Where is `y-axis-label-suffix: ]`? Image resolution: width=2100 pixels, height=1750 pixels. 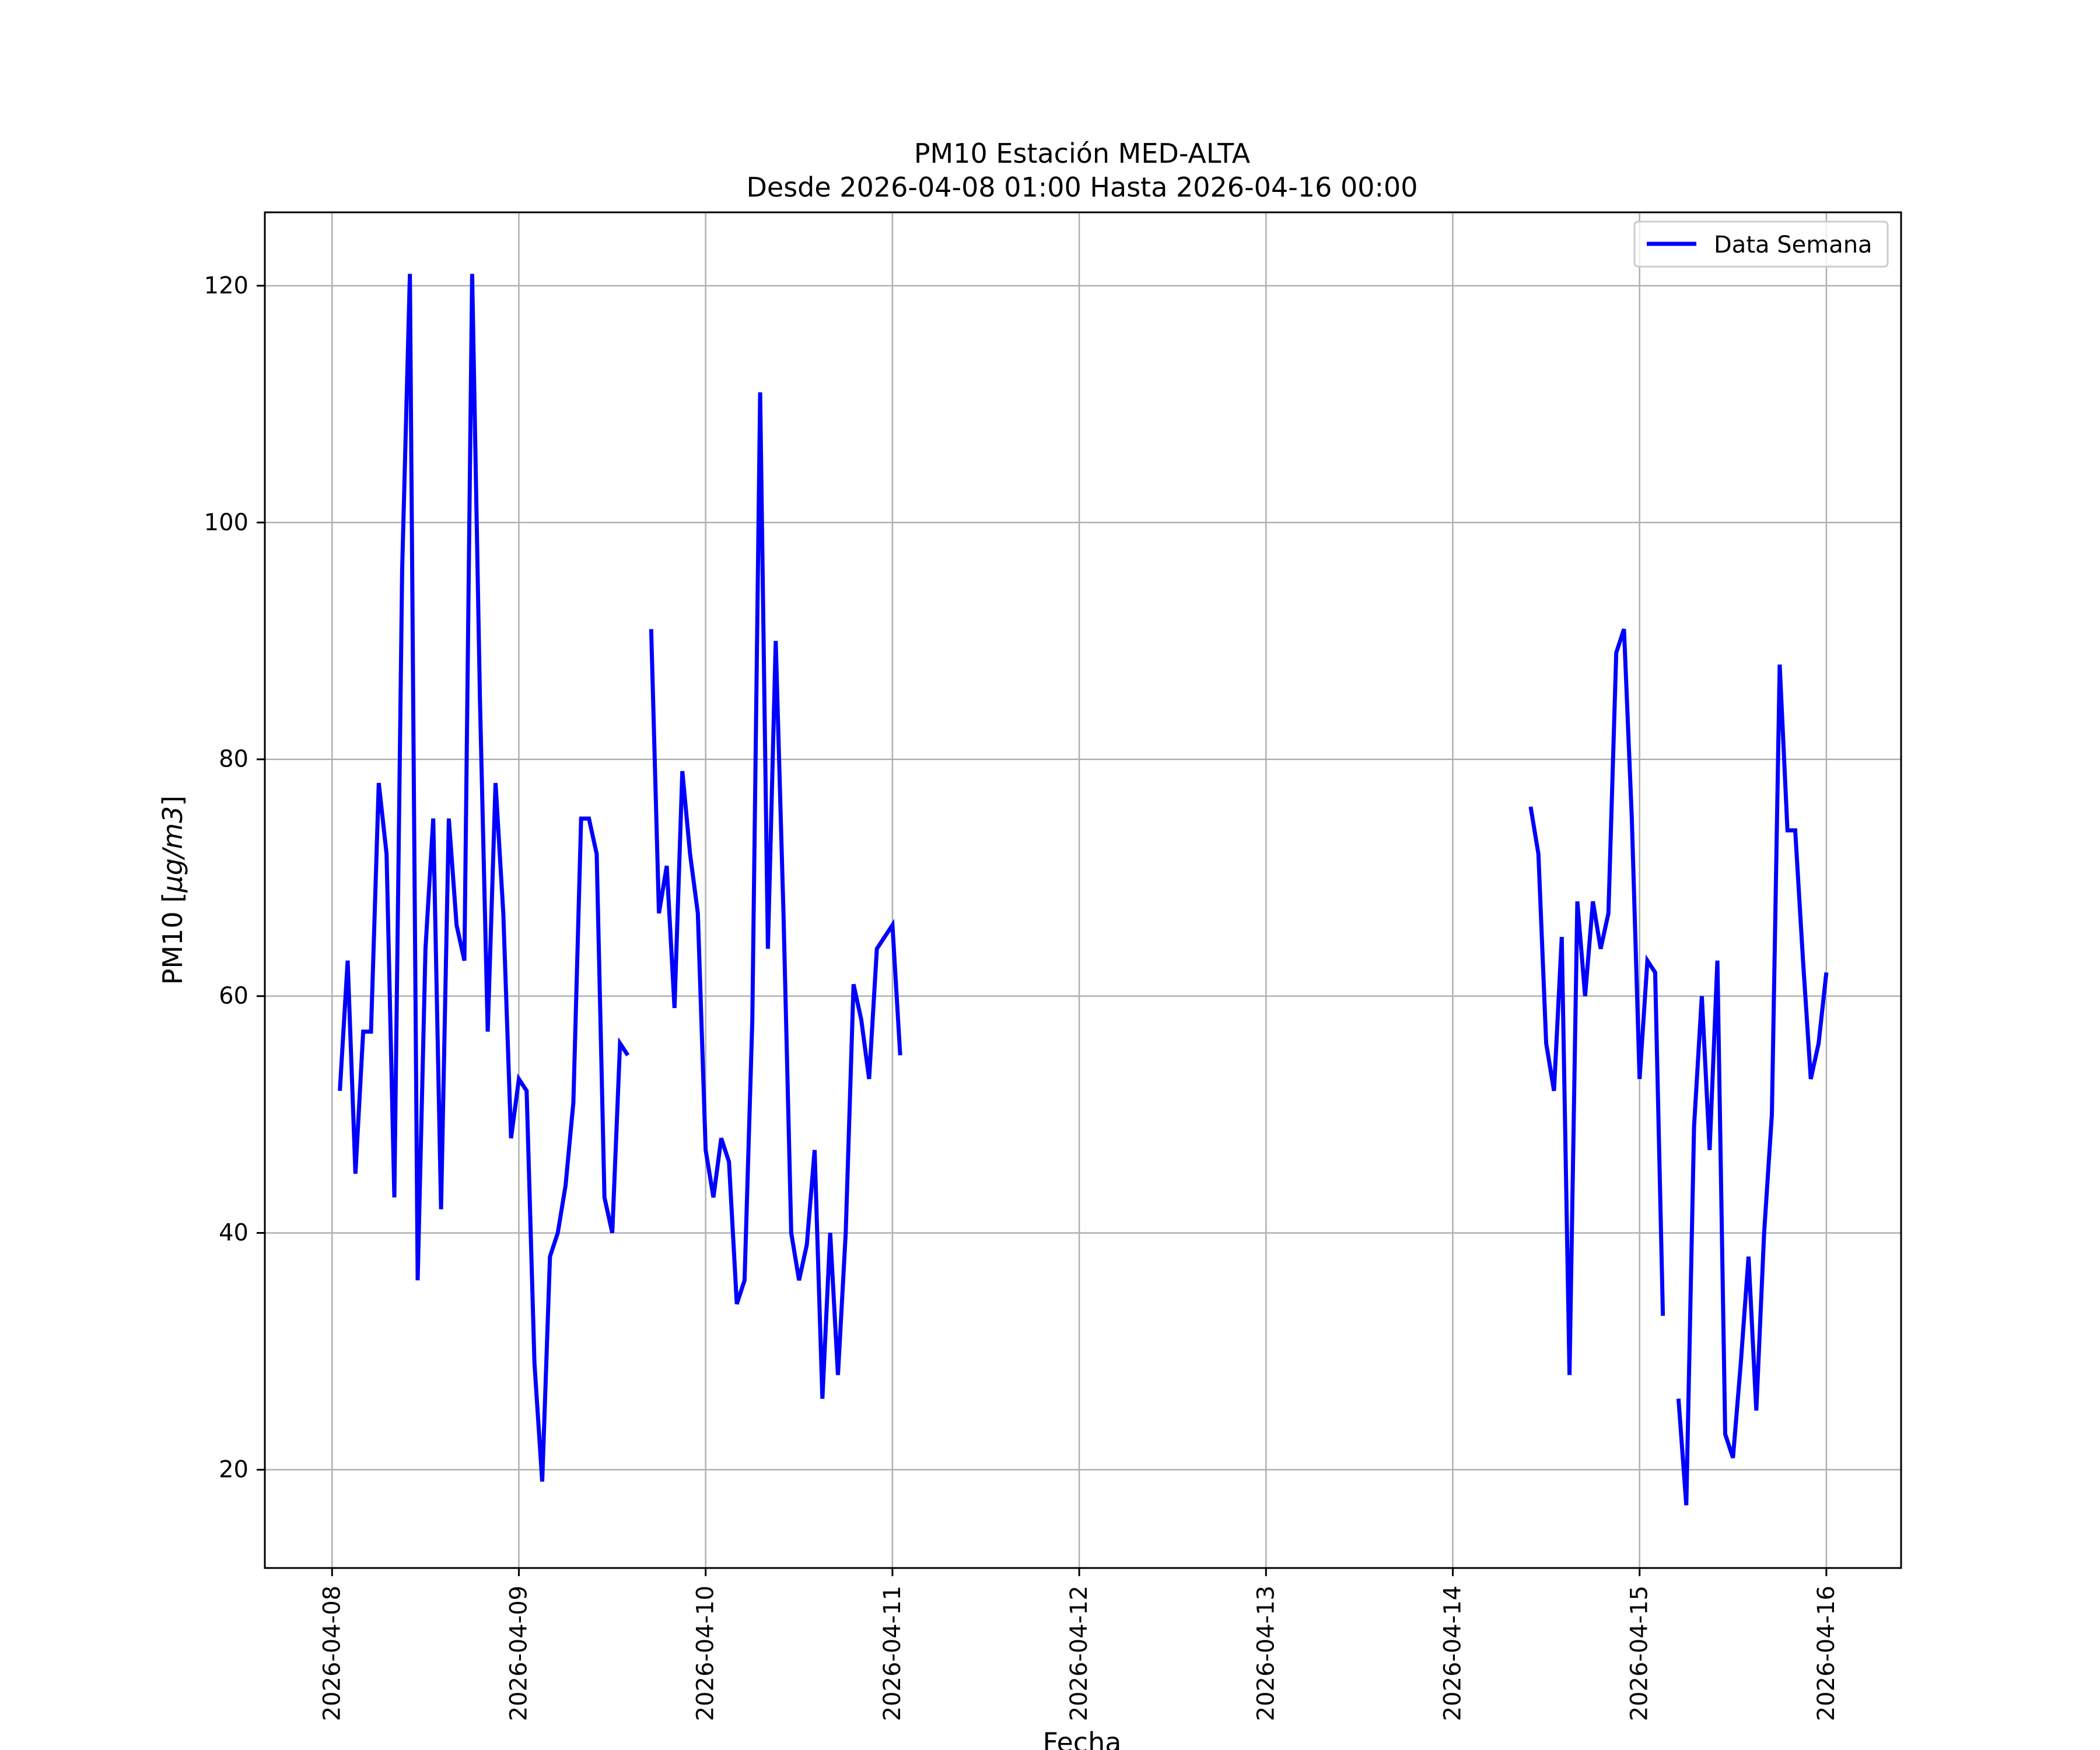 y-axis-label-suffix: ] is located at coordinates (173, 801).